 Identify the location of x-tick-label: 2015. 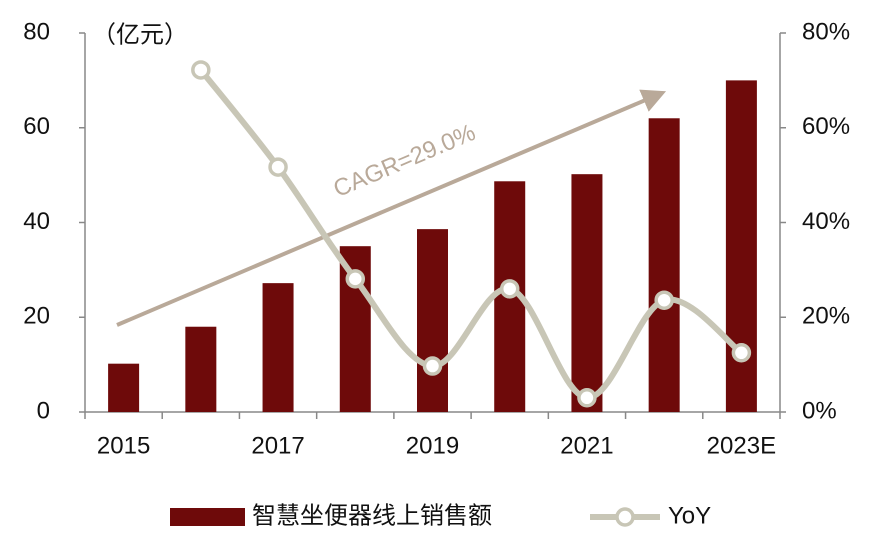
(123, 445).